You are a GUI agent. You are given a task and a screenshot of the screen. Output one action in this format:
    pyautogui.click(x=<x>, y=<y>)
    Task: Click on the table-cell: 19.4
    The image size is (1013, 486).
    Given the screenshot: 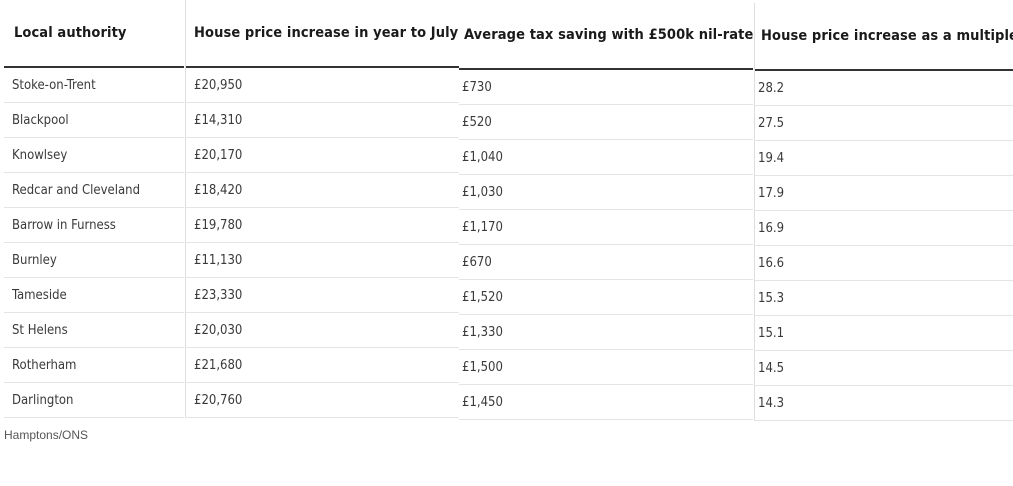 What is the action you would take?
    pyautogui.click(x=884, y=158)
    